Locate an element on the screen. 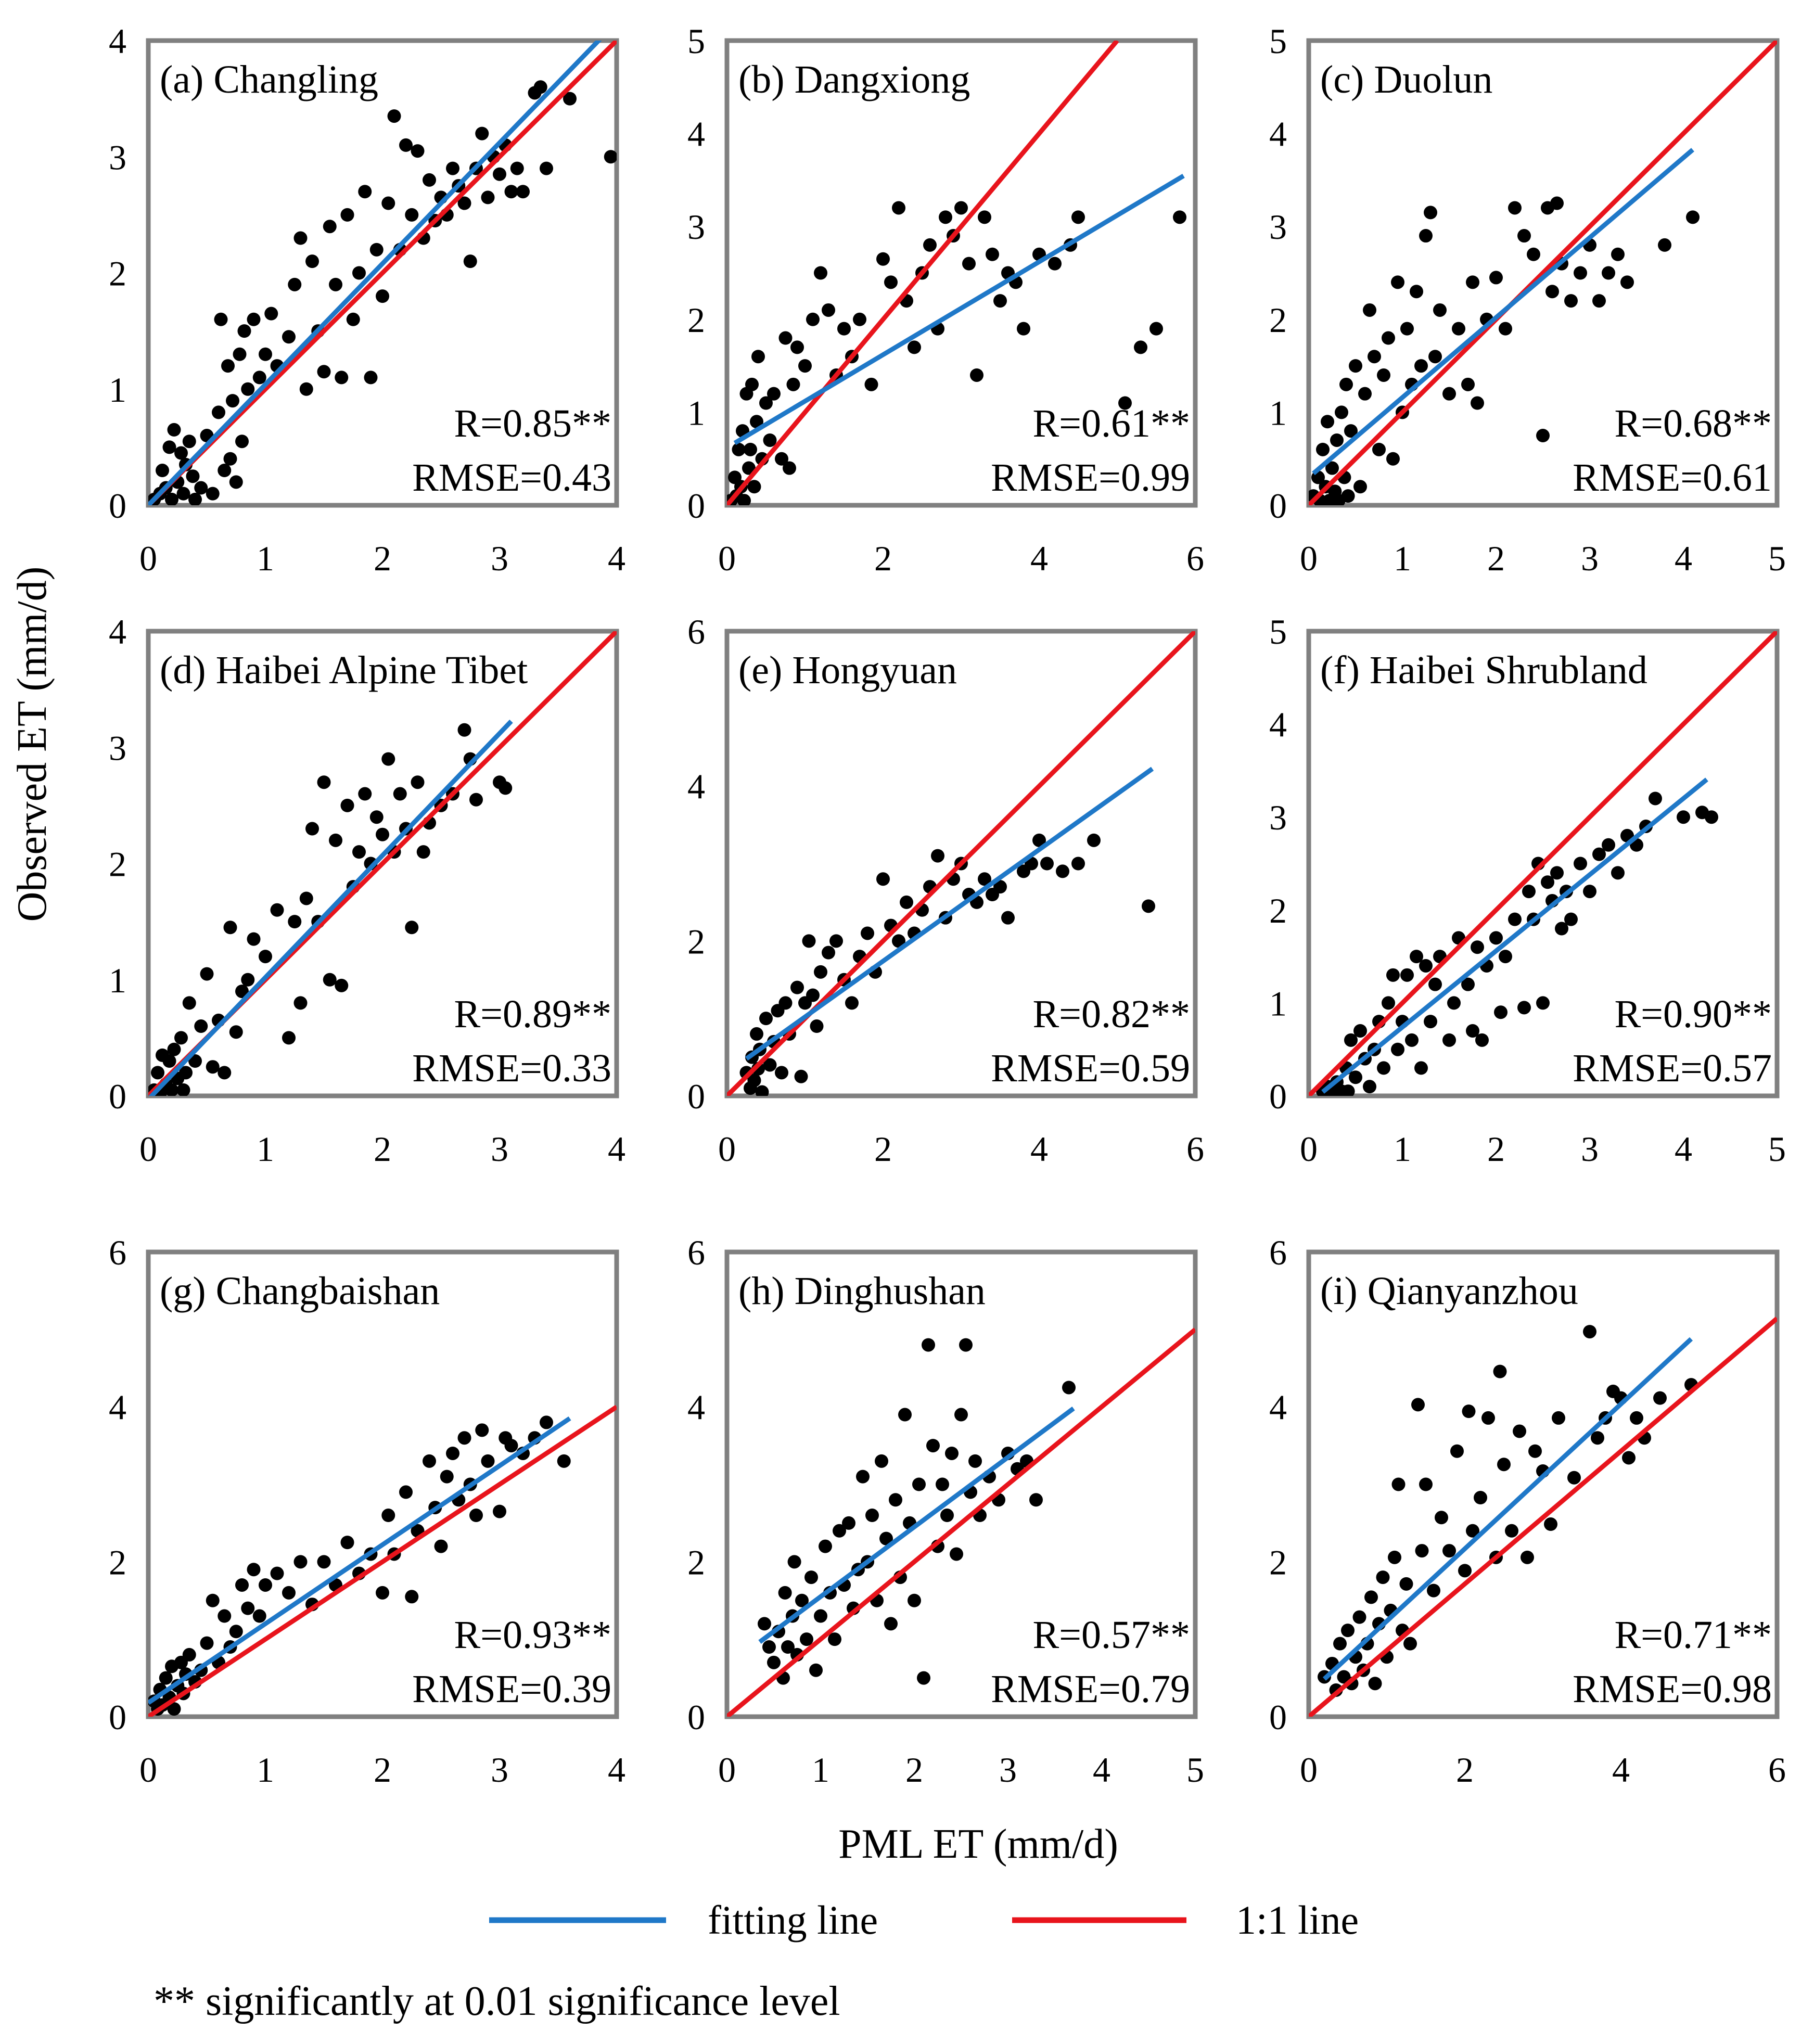  one-to-one-line is located at coordinates (961, 1522).